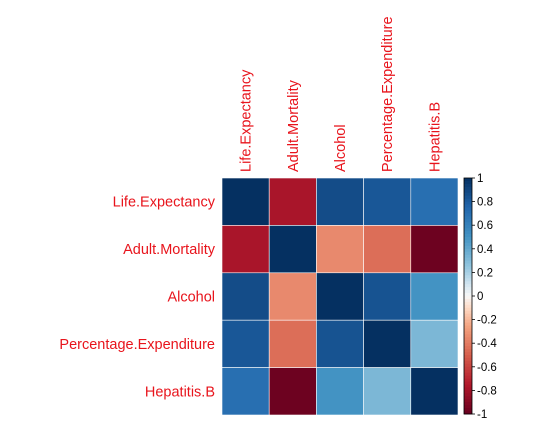  What do you see at coordinates (388, 94) in the screenshot?
I see `column-label-3: Percentage.Expenditure` at bounding box center [388, 94].